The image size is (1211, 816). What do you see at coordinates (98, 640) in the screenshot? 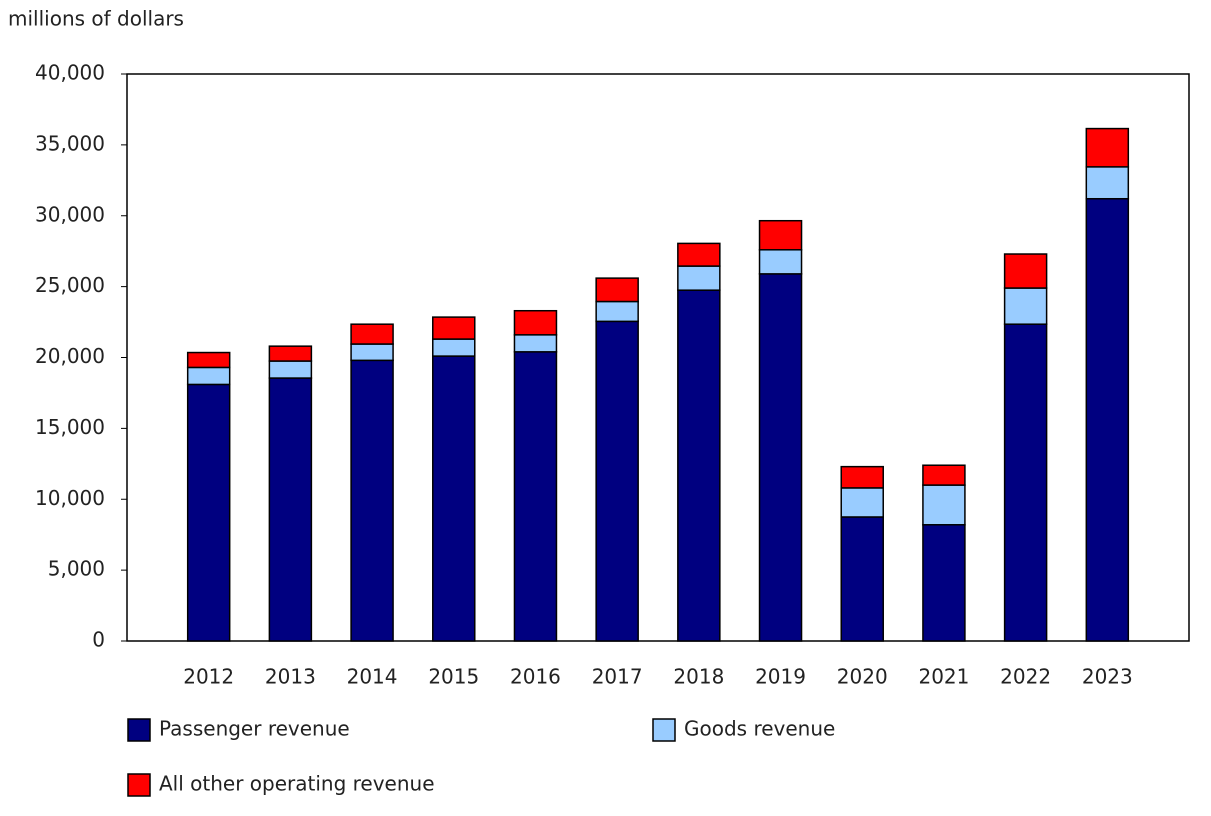
I see `y-tick-label: 0` at bounding box center [98, 640].